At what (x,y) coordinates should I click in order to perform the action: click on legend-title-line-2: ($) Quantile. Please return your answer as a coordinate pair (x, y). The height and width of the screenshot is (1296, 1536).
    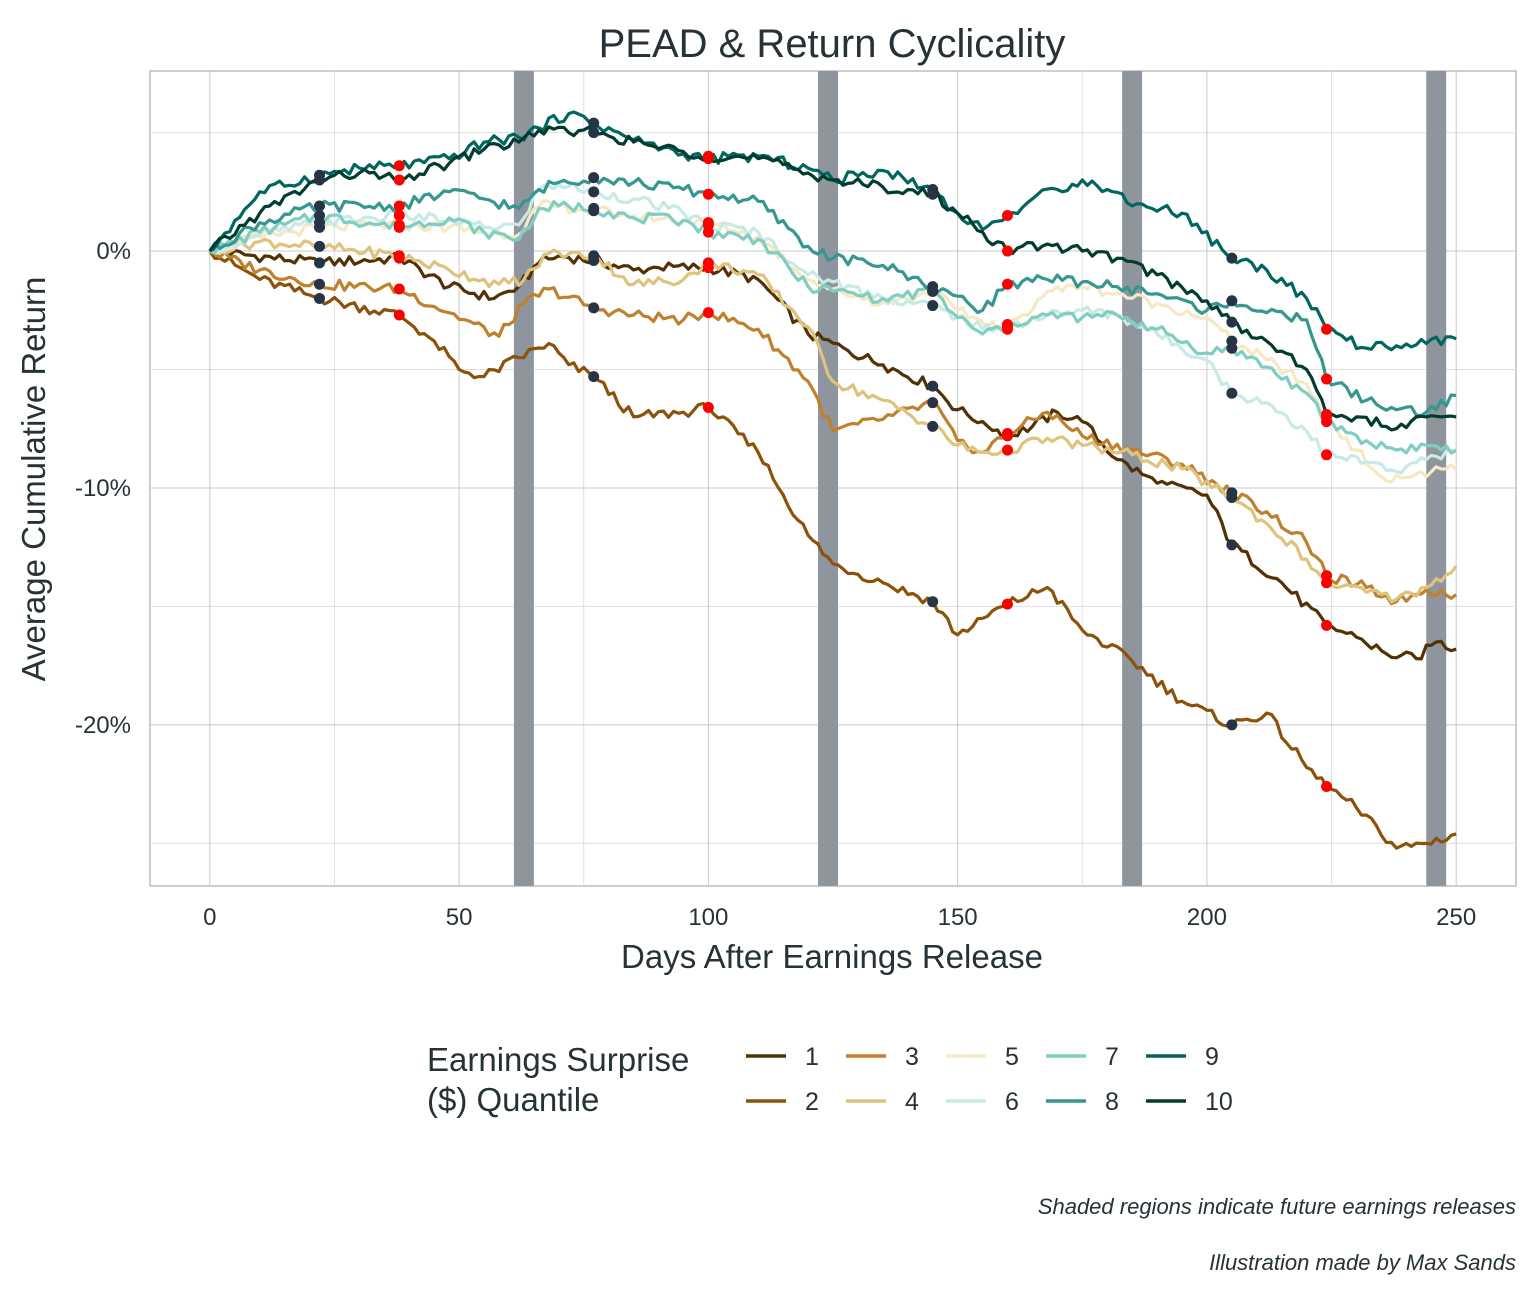
    Looking at the image, I should click on (513, 1099).